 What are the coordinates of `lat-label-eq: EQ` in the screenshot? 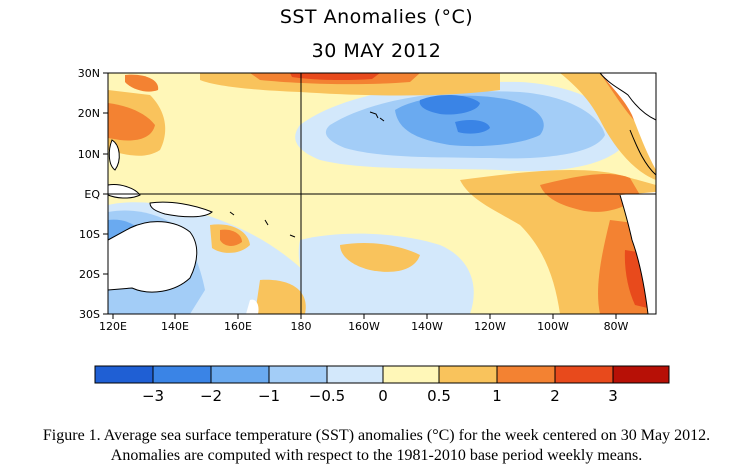 It's located at (92, 194).